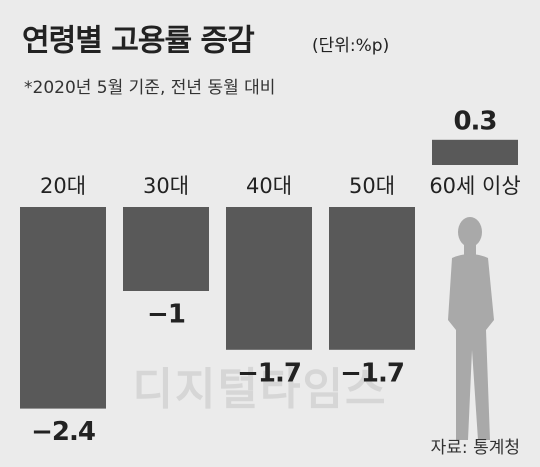 This screenshot has height=467, width=540. I want to click on value-label: −2.4, so click(63, 432).